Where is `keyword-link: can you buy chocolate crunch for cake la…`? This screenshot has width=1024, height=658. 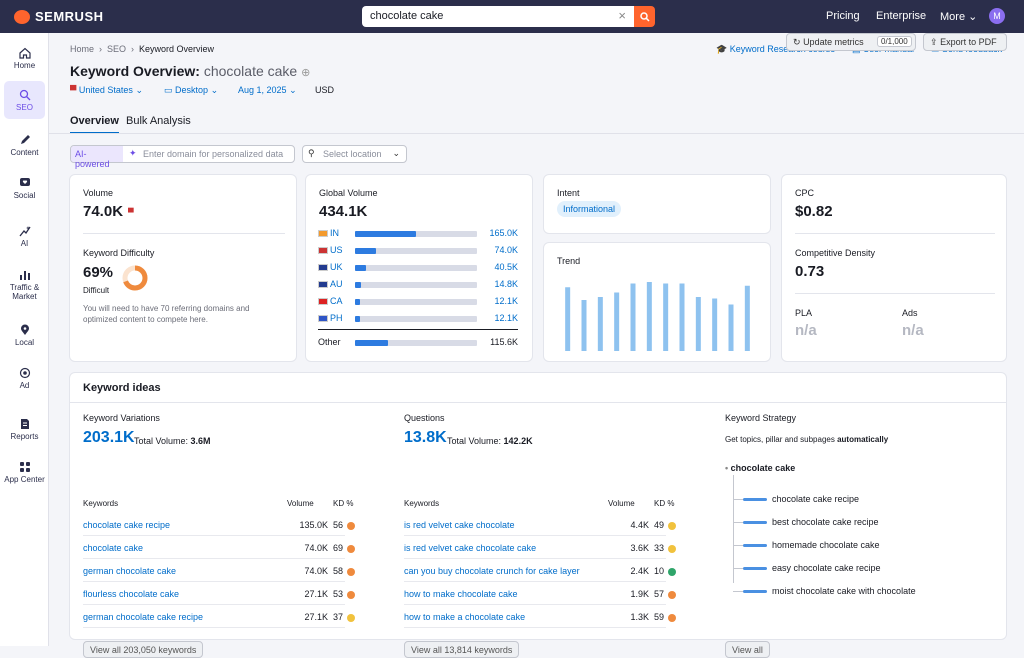
keyword-link: can you buy chocolate crunch for cake la… is located at coordinates (492, 571).